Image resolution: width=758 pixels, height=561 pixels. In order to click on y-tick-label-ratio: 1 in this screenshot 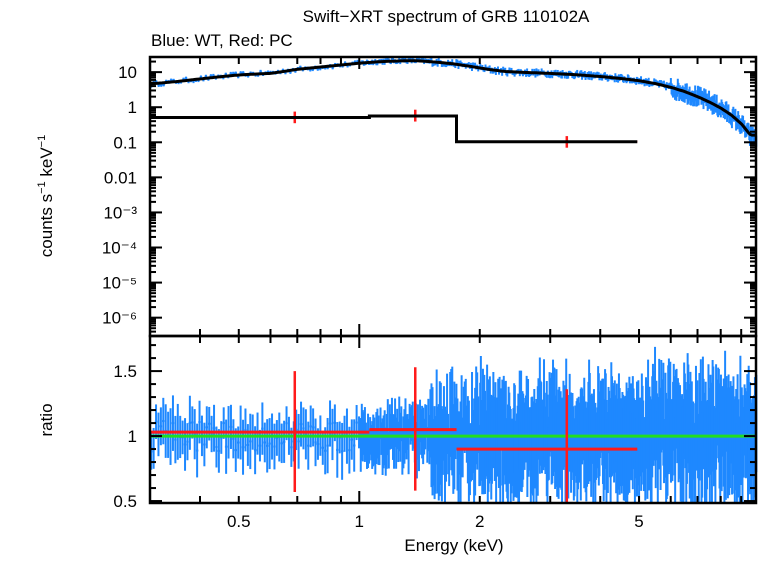, I will do `click(132, 436)`.